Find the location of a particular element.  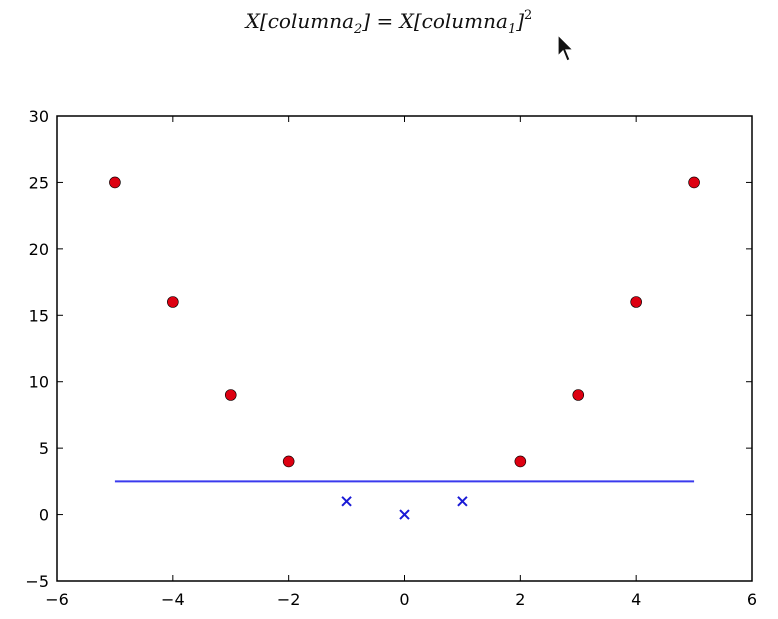

y-tick-label: −5 is located at coordinates (37, 581).